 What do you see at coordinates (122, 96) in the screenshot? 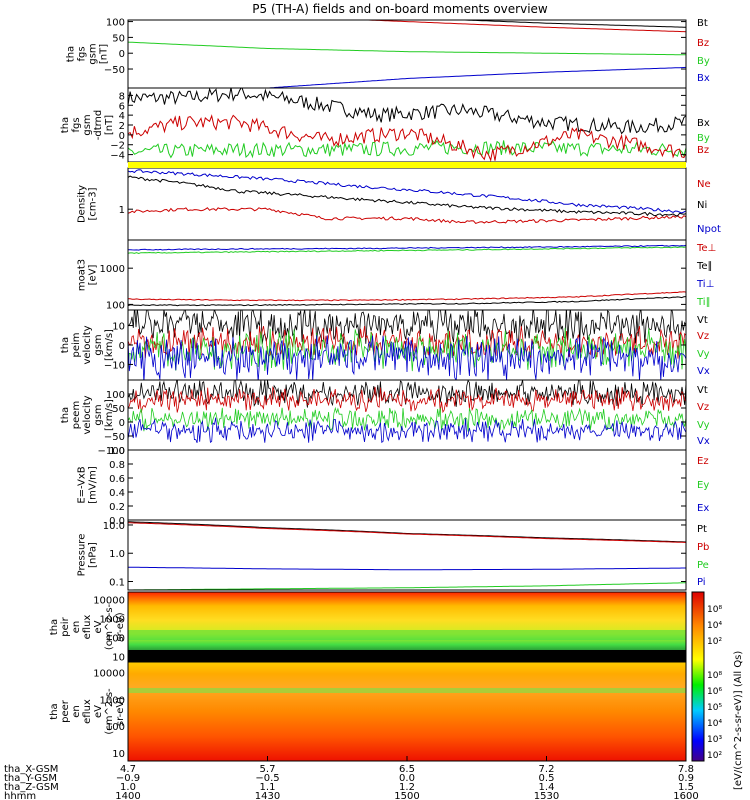
I see `y-tick-label: 8` at bounding box center [122, 96].